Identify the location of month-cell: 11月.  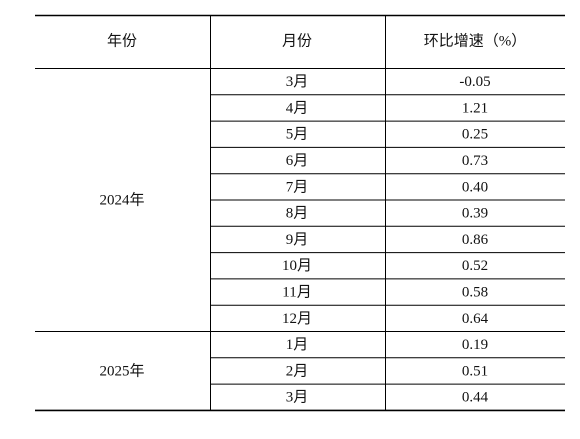
(296, 292).